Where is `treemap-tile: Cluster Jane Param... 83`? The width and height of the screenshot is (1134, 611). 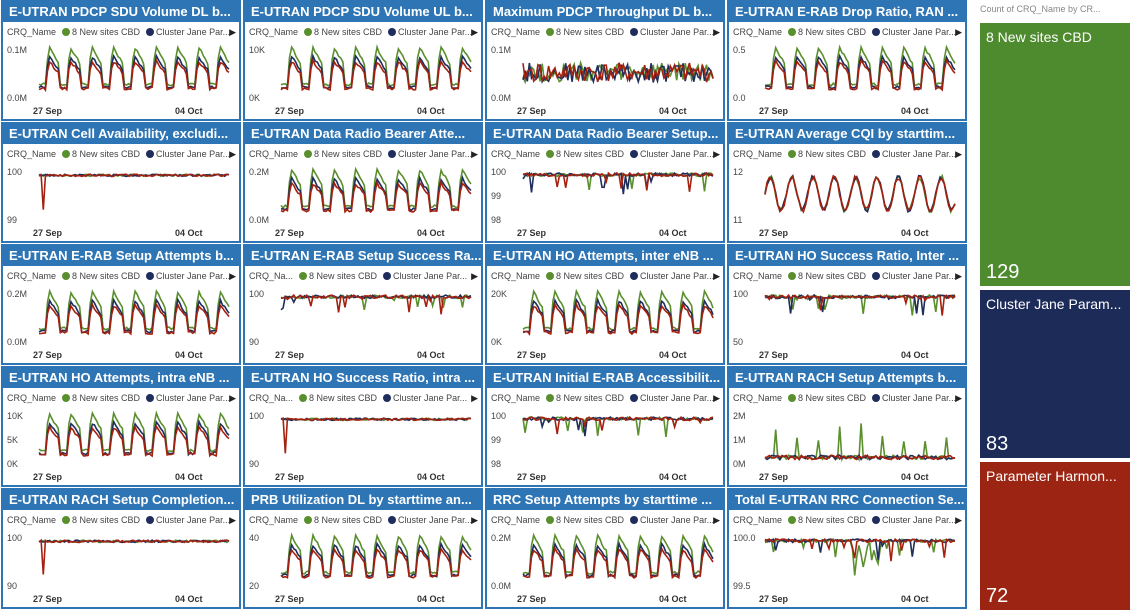
treemap-tile: Cluster Jane Param... 83 is located at coordinates (1055, 374).